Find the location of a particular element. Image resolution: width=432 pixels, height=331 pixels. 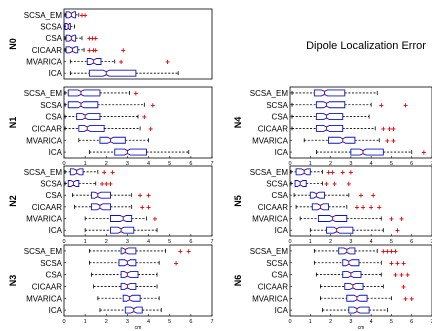

panel-label: N2 is located at coordinates (13, 201).